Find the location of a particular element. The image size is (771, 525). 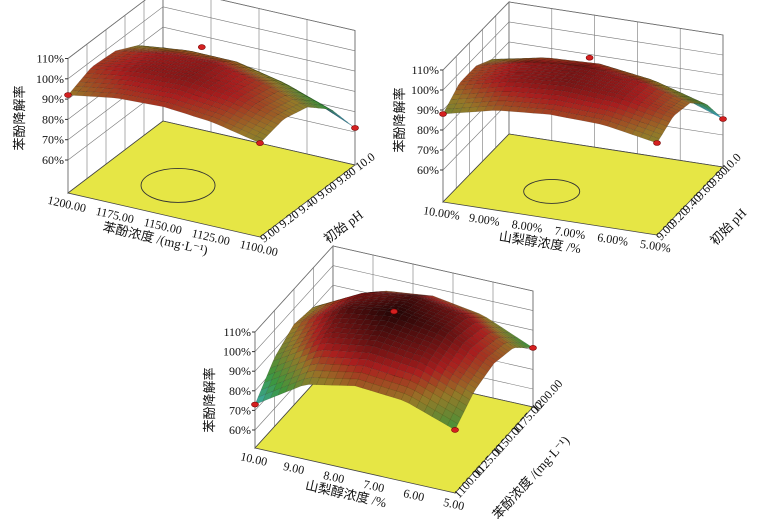

z-axis-label: 苯酚降解率 is located at coordinates (399, 119).